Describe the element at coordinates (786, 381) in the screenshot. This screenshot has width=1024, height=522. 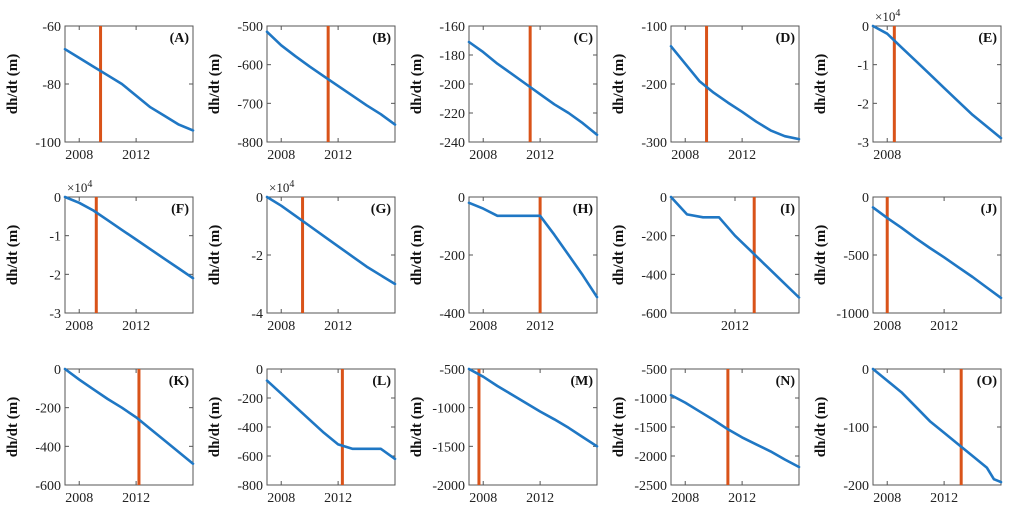
I see `panel-label: (N)` at that location.